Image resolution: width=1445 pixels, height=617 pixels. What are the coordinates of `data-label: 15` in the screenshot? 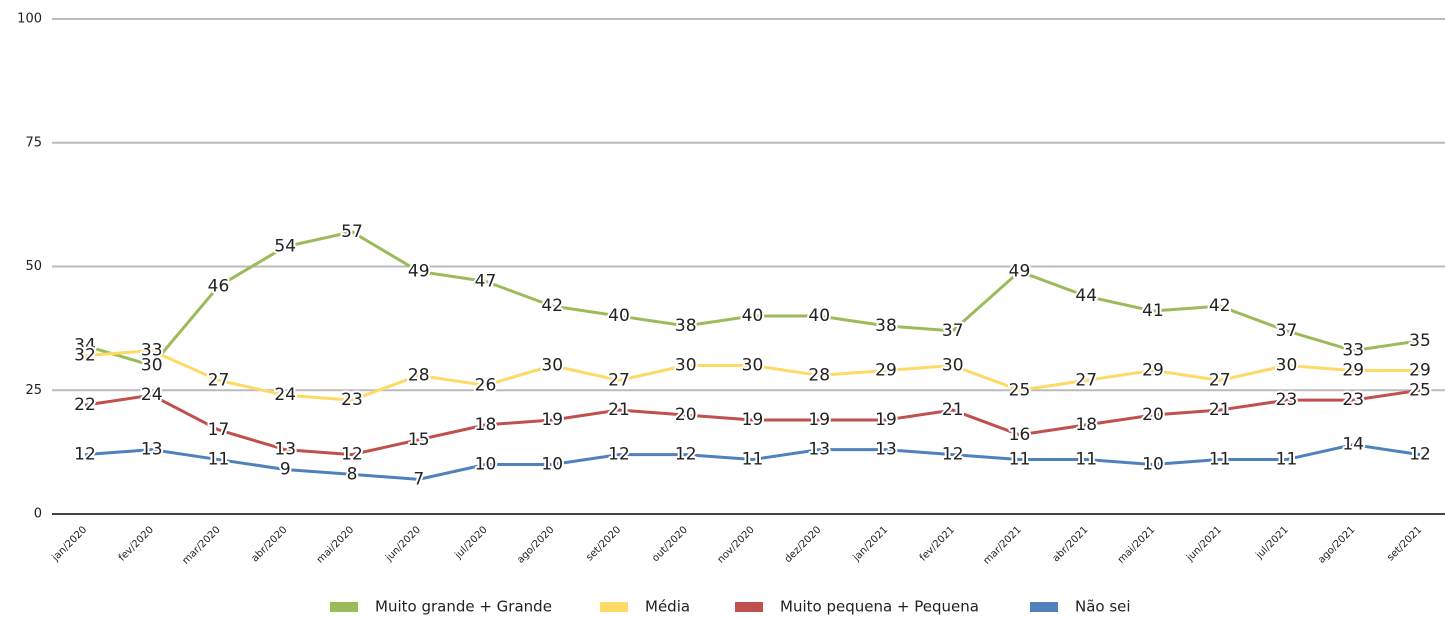 It's located at (419, 440).